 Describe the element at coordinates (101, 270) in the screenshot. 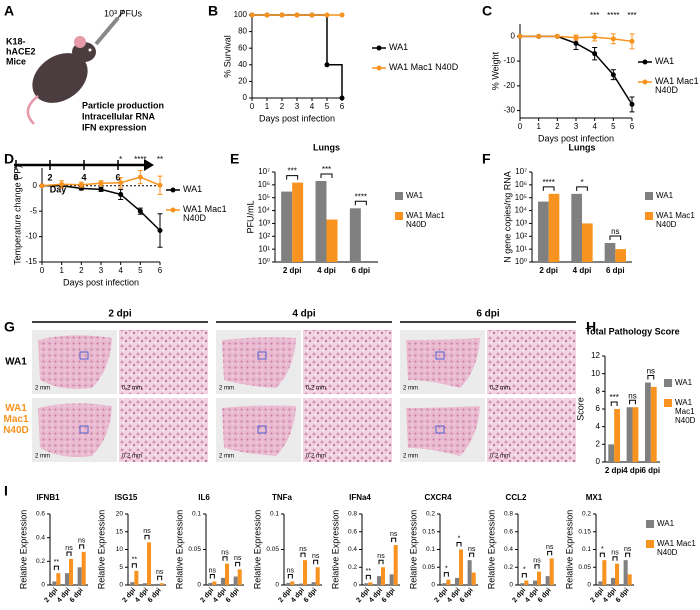

I see `x-tick-label: 3` at that location.